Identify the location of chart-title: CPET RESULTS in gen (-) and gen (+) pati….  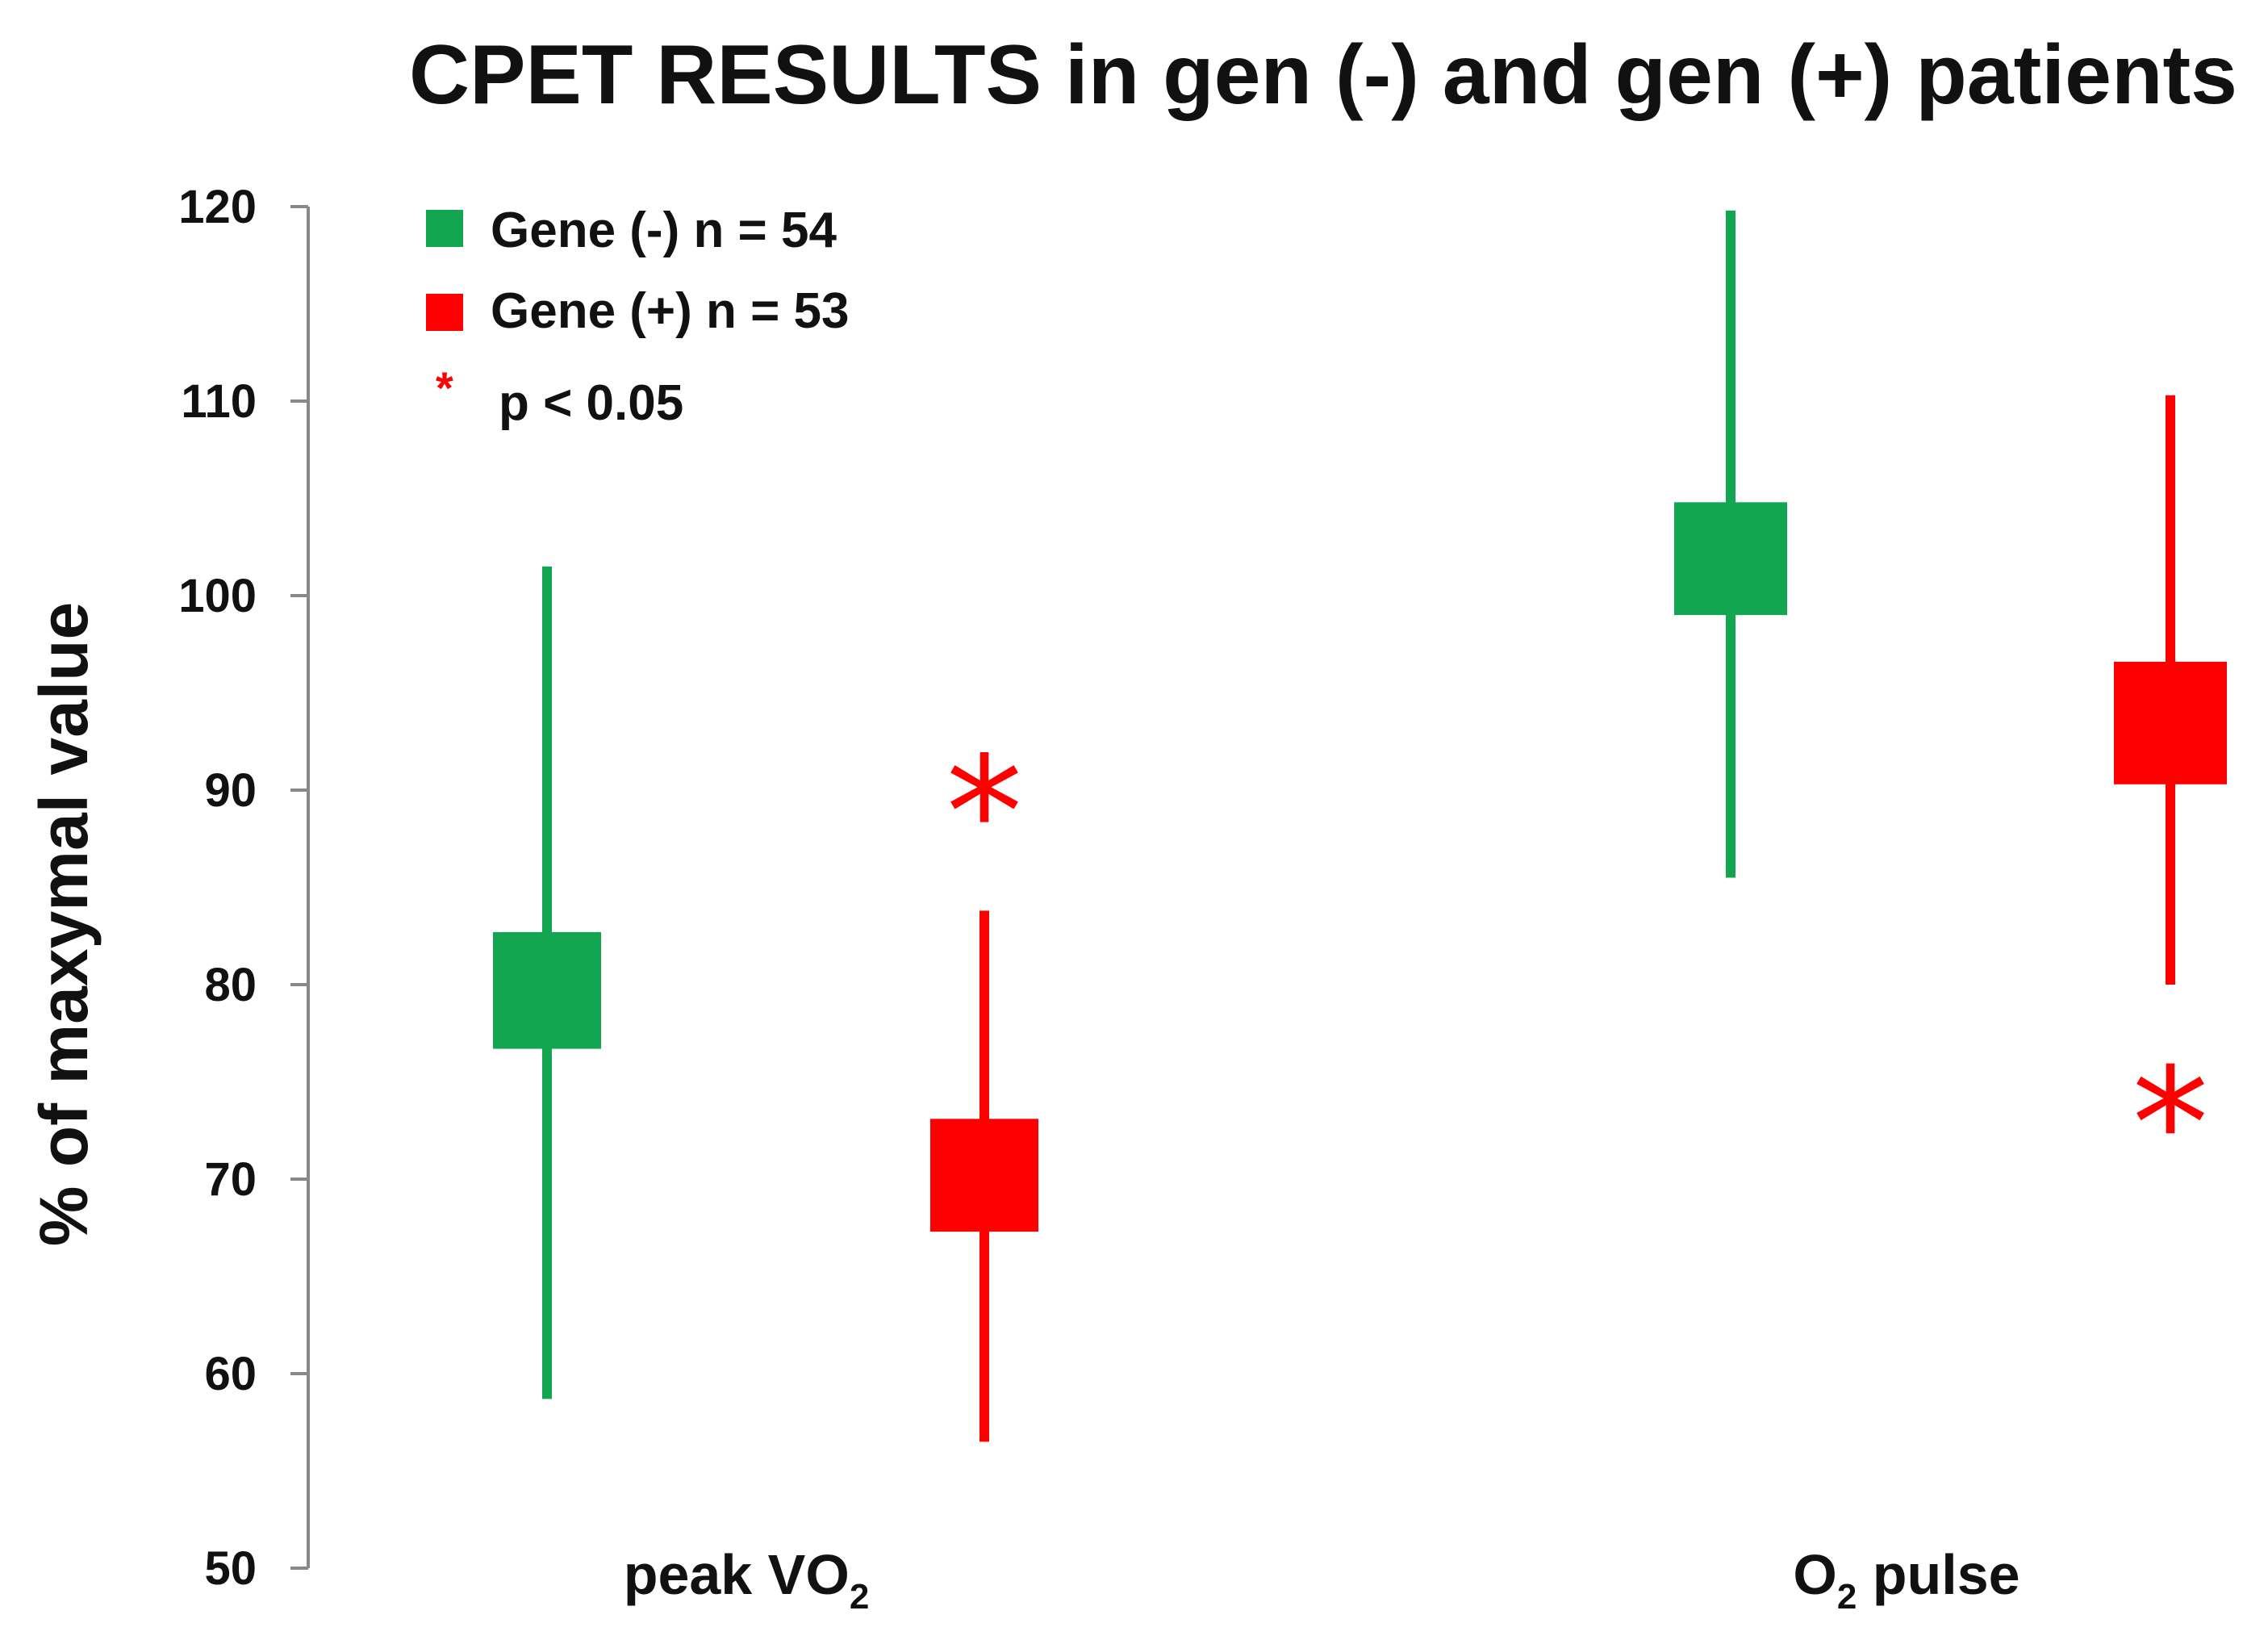
(1323, 75).